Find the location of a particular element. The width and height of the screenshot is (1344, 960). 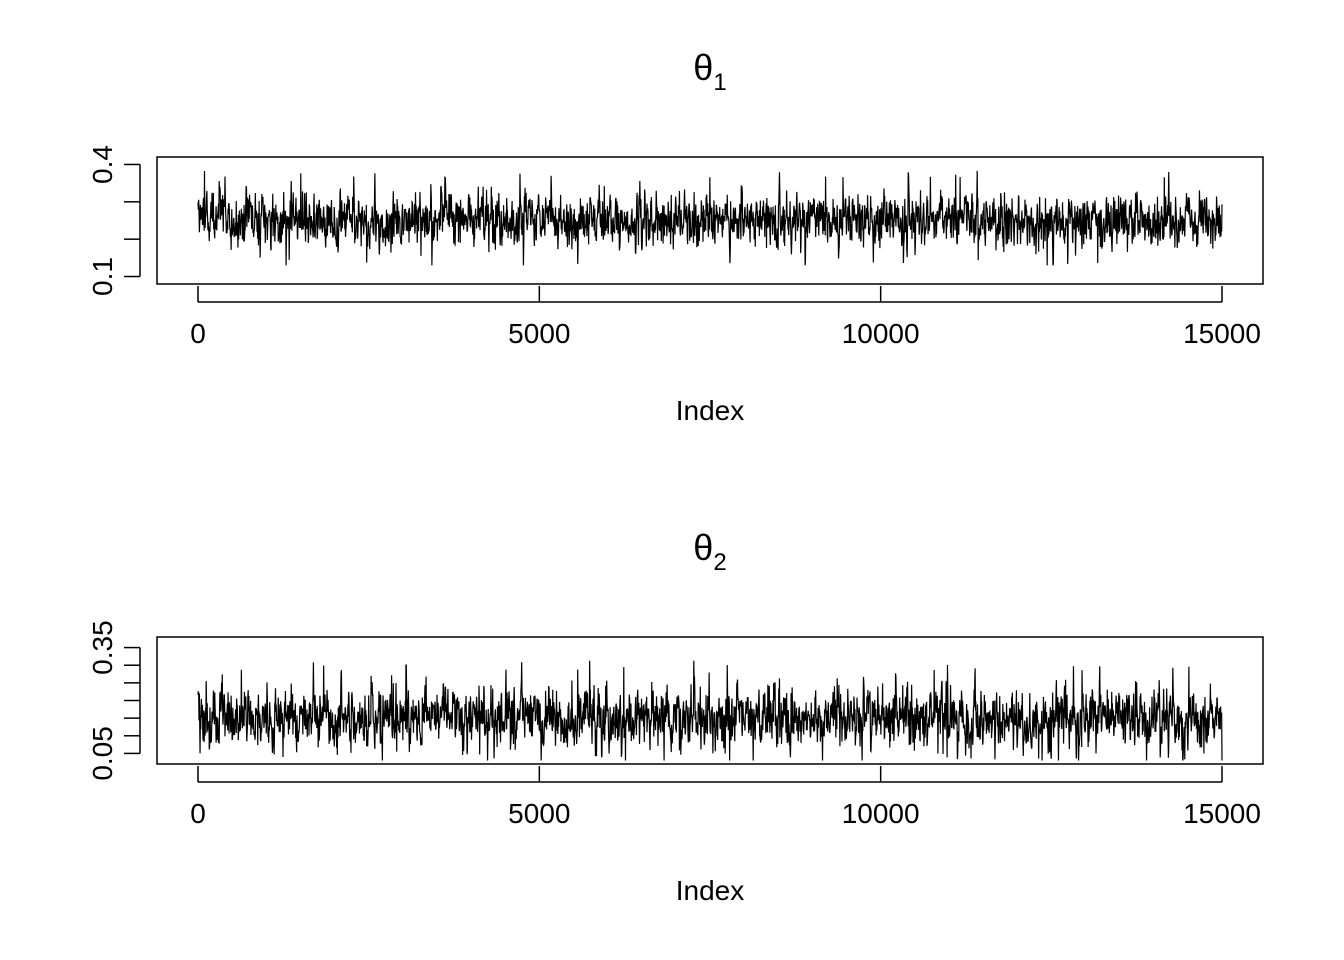

chart-title-1: θ1 is located at coordinates (709, 71).